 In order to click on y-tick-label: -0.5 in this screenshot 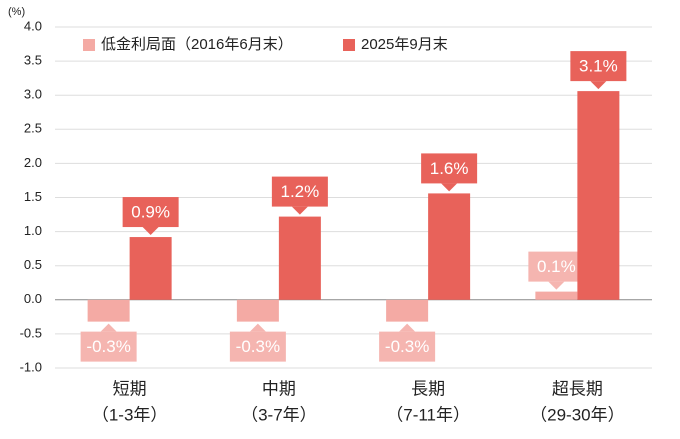, I will do `click(31, 332)`.